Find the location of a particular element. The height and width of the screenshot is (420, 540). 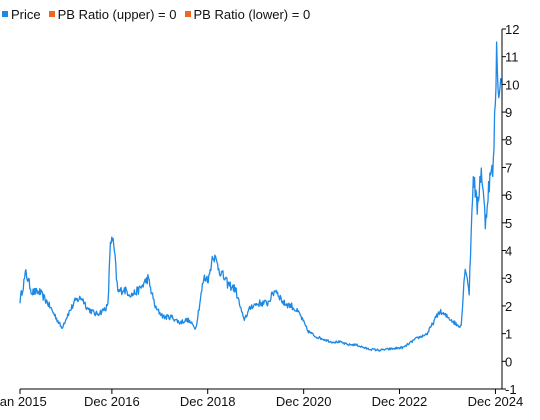

legend-item-pb-upper: PB Ratio (upper) = 0 is located at coordinates (112, 14).